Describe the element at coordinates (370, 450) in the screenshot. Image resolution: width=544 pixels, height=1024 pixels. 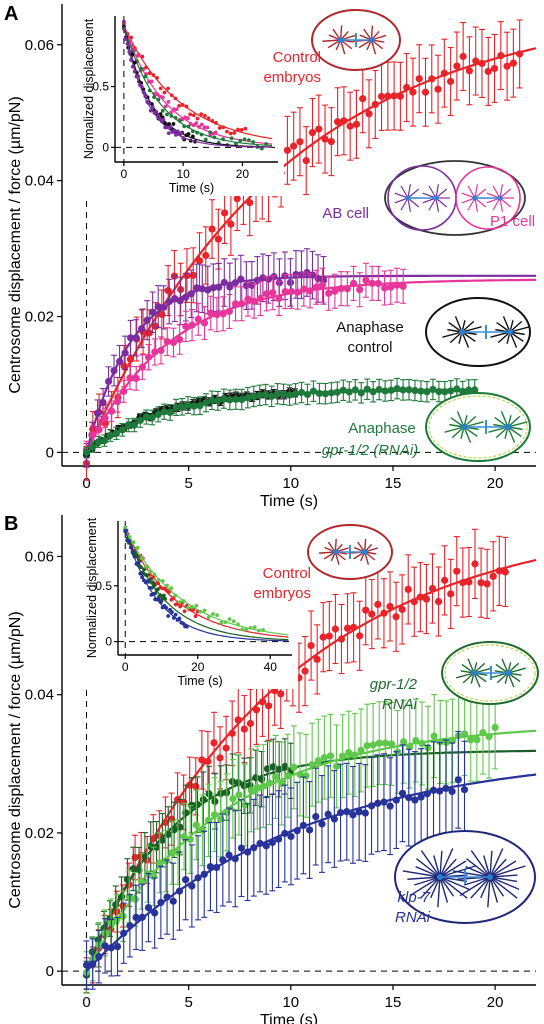
I see `anaphase-gpr-label: gpr-1/2 (RNAi)` at that location.